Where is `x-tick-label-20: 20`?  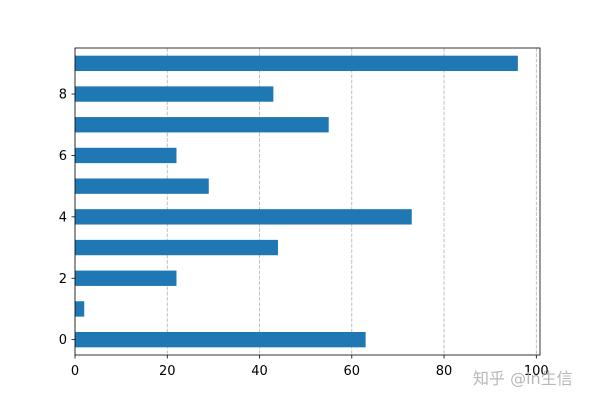
x-tick-label-20: 20 is located at coordinates (167, 371).